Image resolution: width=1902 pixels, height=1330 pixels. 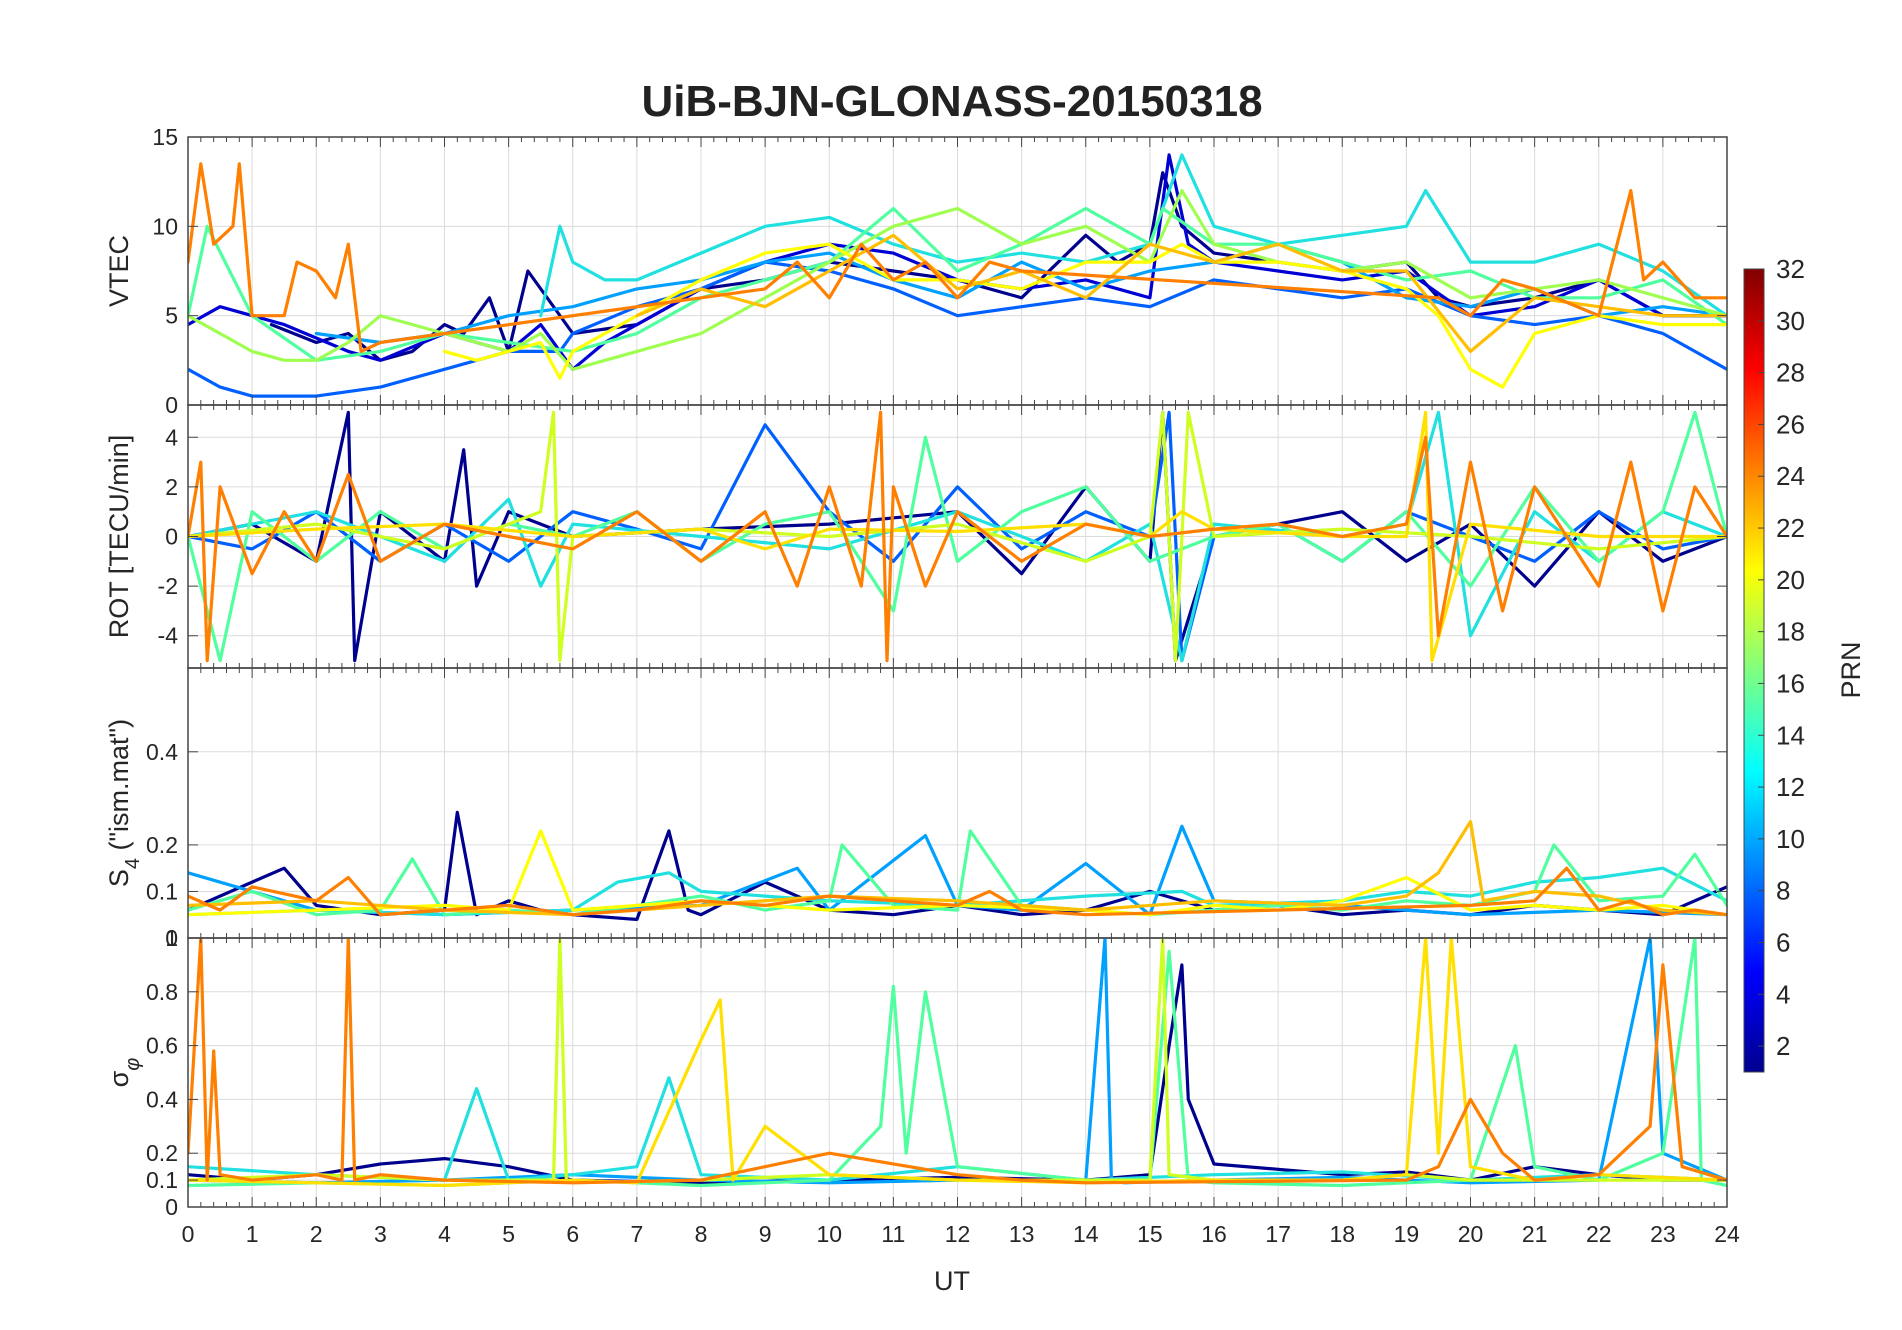 I want to click on x-tick-labels: 0 1 2 3 4 5 6 7 8 9 10 11 12 13 14 15 16 17 18 19 20 21 22 23 24, so click(x=961, y=1234).